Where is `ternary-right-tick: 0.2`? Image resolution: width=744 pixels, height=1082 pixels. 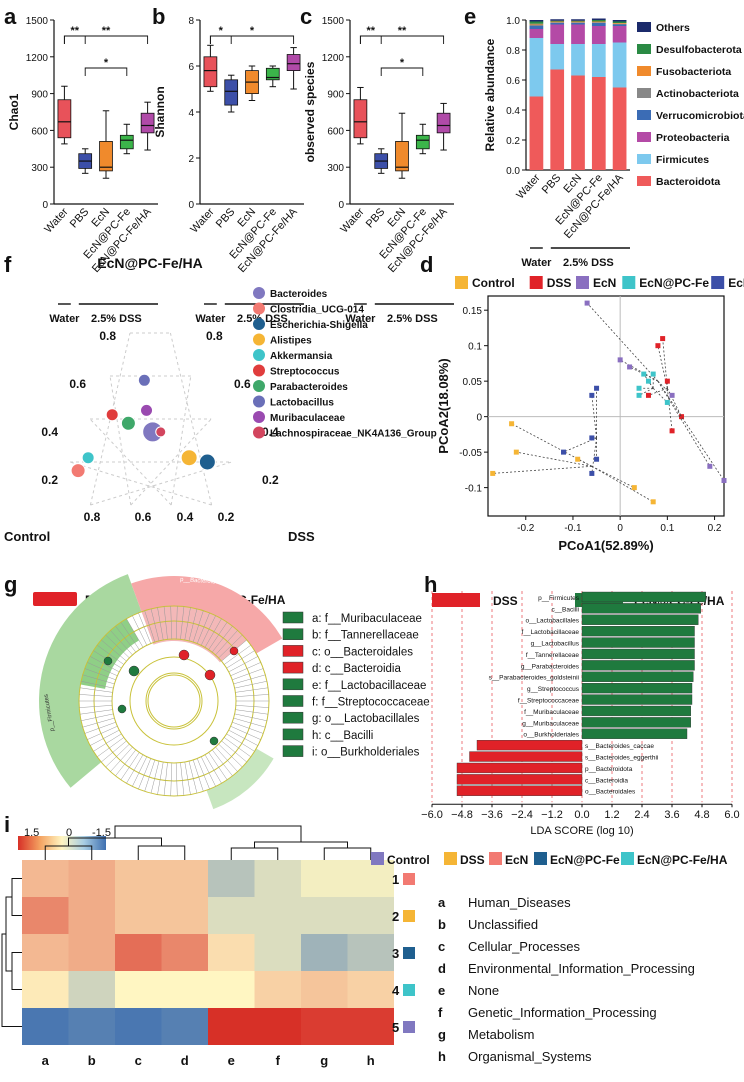 ternary-right-tick: 0.2 is located at coordinates (270, 480).